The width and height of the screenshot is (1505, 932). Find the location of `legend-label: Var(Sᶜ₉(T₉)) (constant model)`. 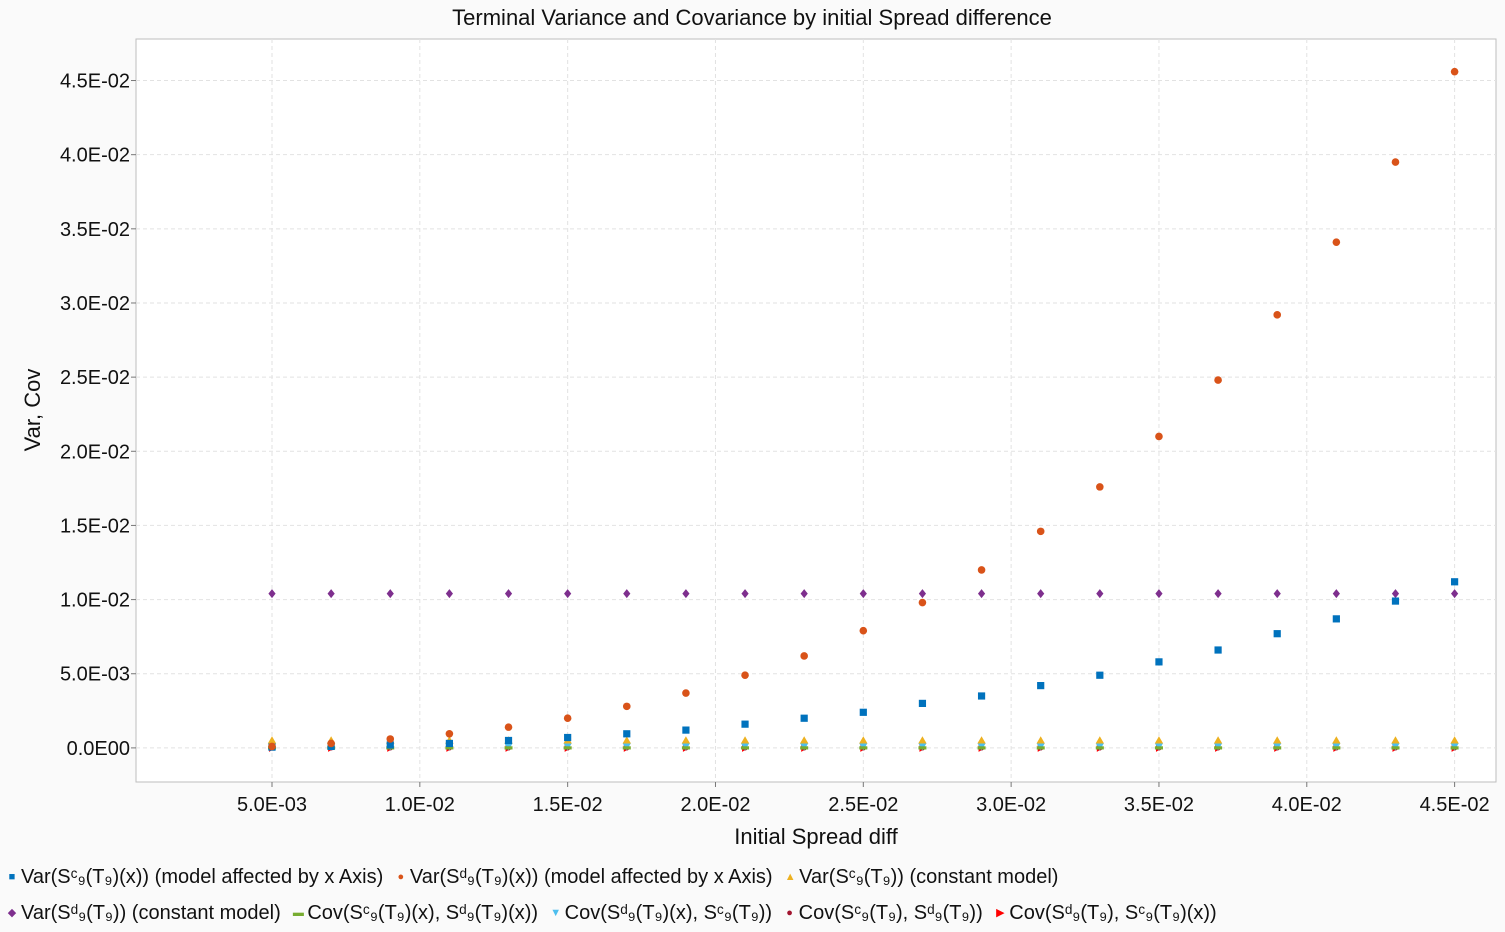

legend-label: Var(Sᶜ₉(T₉)) (constant model) is located at coordinates (929, 877).